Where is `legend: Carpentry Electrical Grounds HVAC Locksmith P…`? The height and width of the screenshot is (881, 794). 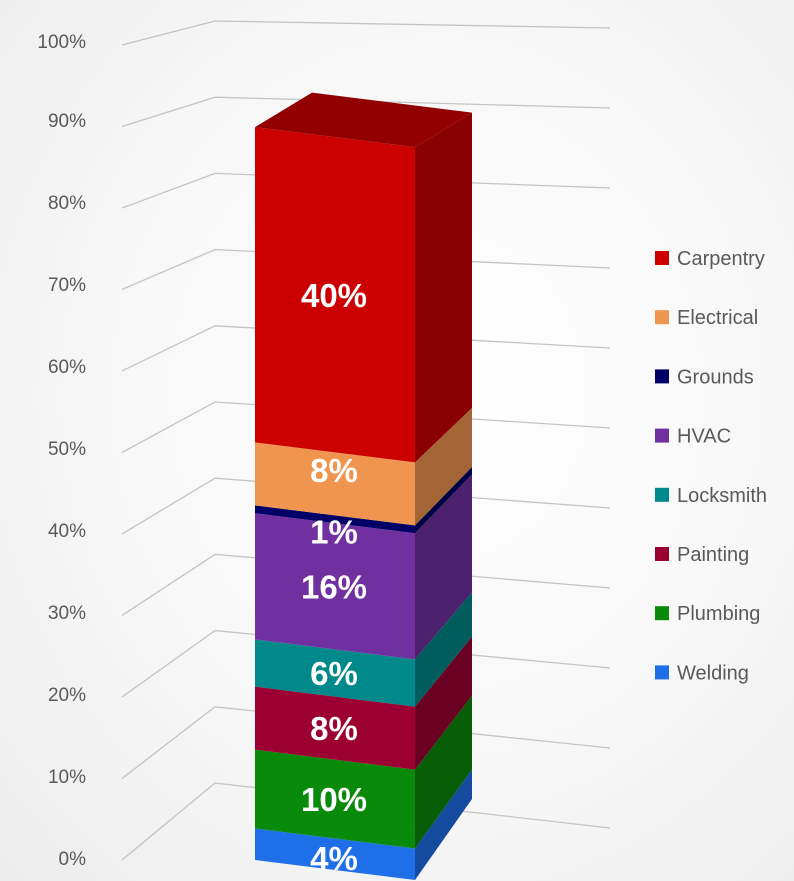 legend: Carpentry Electrical Grounds HVAC Locksmith P… is located at coordinates (711, 466).